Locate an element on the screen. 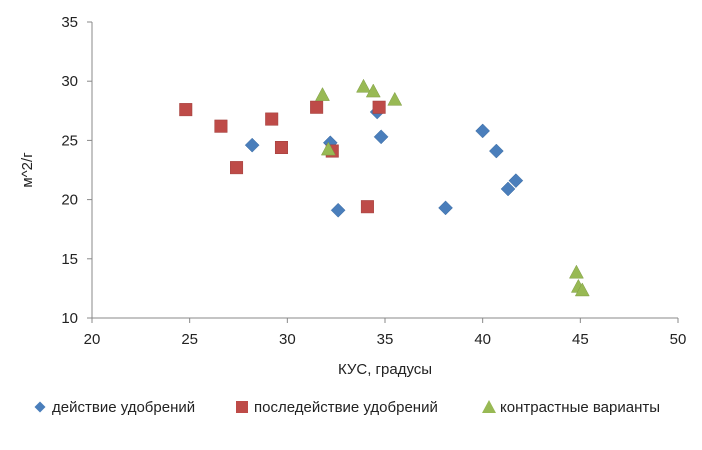  y-tick-label: 35 is located at coordinates (69, 22).